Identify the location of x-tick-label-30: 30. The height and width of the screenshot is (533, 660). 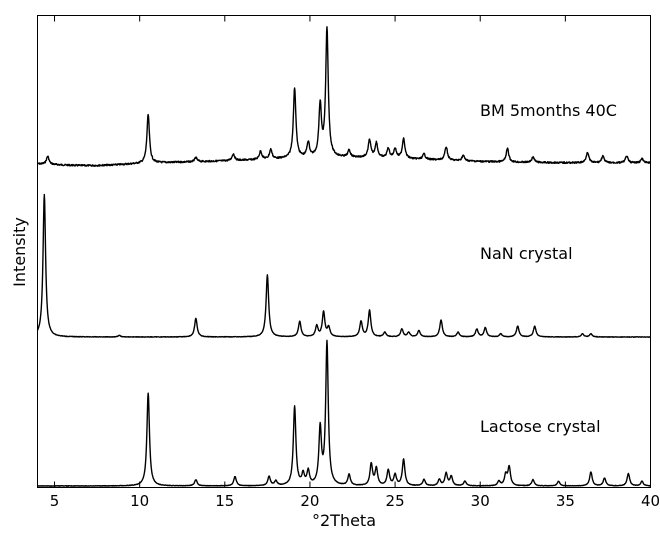
(480, 501).